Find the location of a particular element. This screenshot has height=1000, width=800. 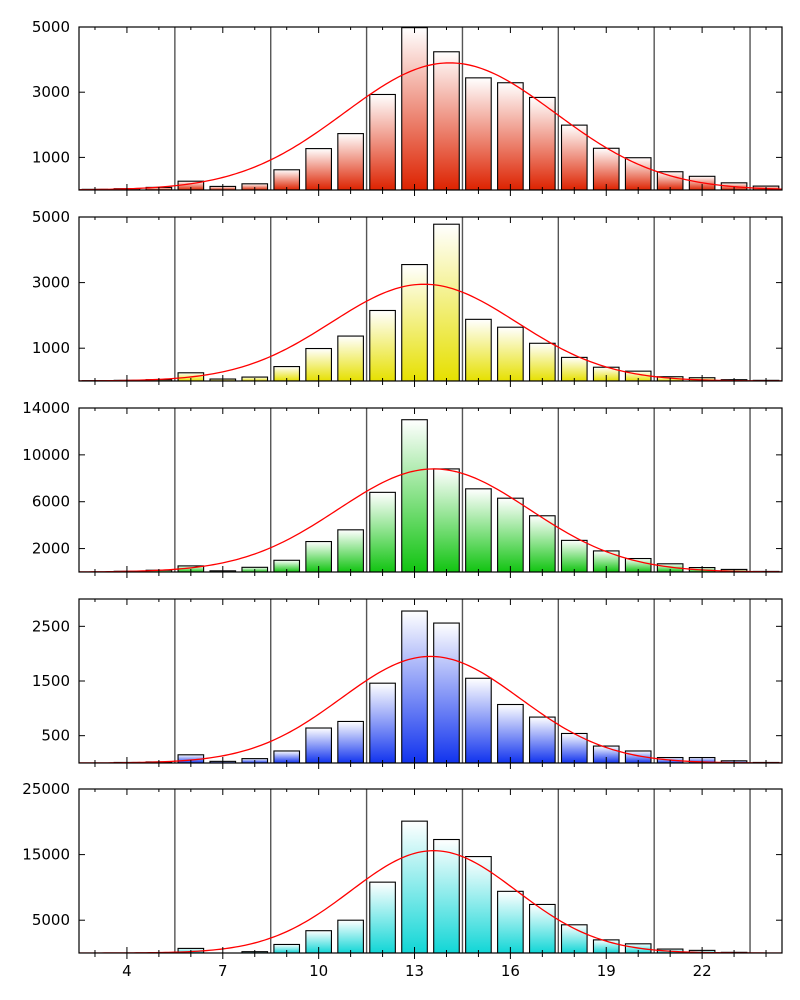

x-tick-label: 4 is located at coordinates (127, 971).